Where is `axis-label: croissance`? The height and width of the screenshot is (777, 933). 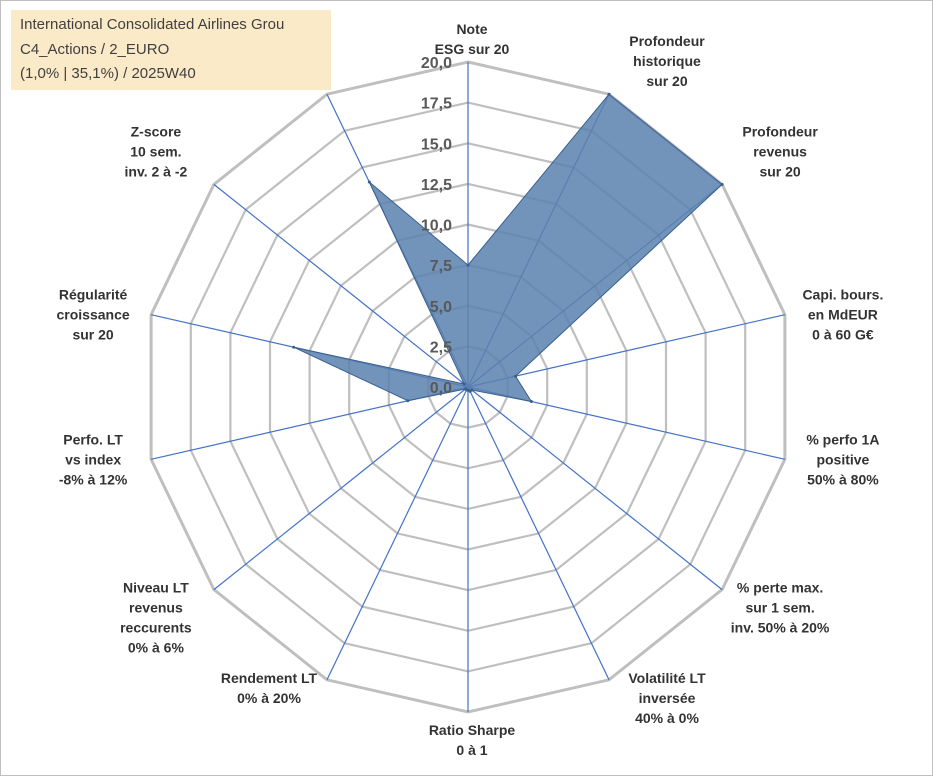
axis-label: croissance is located at coordinates (93, 315).